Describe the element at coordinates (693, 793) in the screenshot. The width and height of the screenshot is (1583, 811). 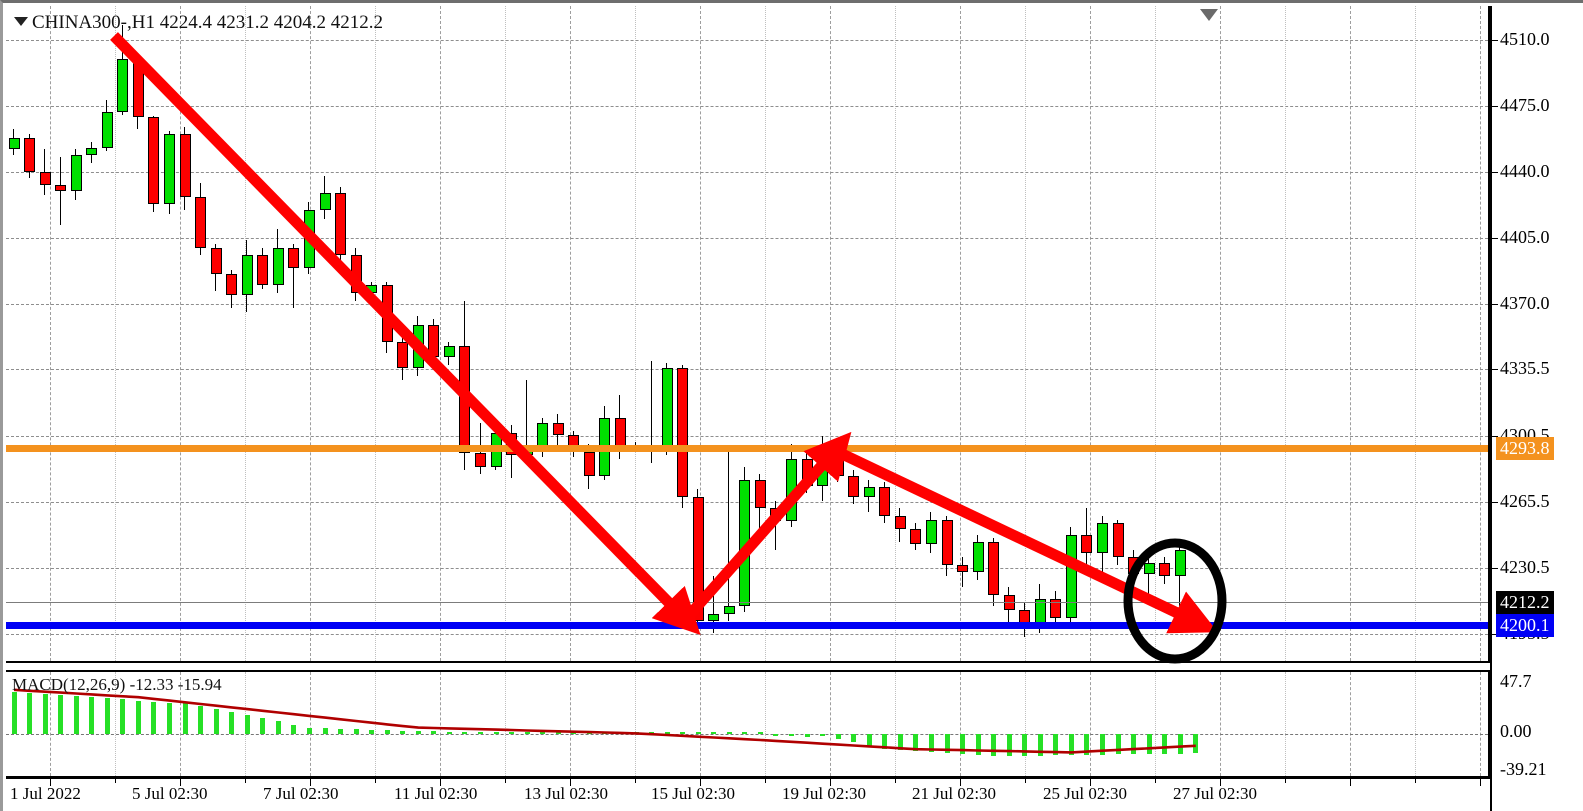
I see `time-tick-label: 15 Jul 02:30` at that location.